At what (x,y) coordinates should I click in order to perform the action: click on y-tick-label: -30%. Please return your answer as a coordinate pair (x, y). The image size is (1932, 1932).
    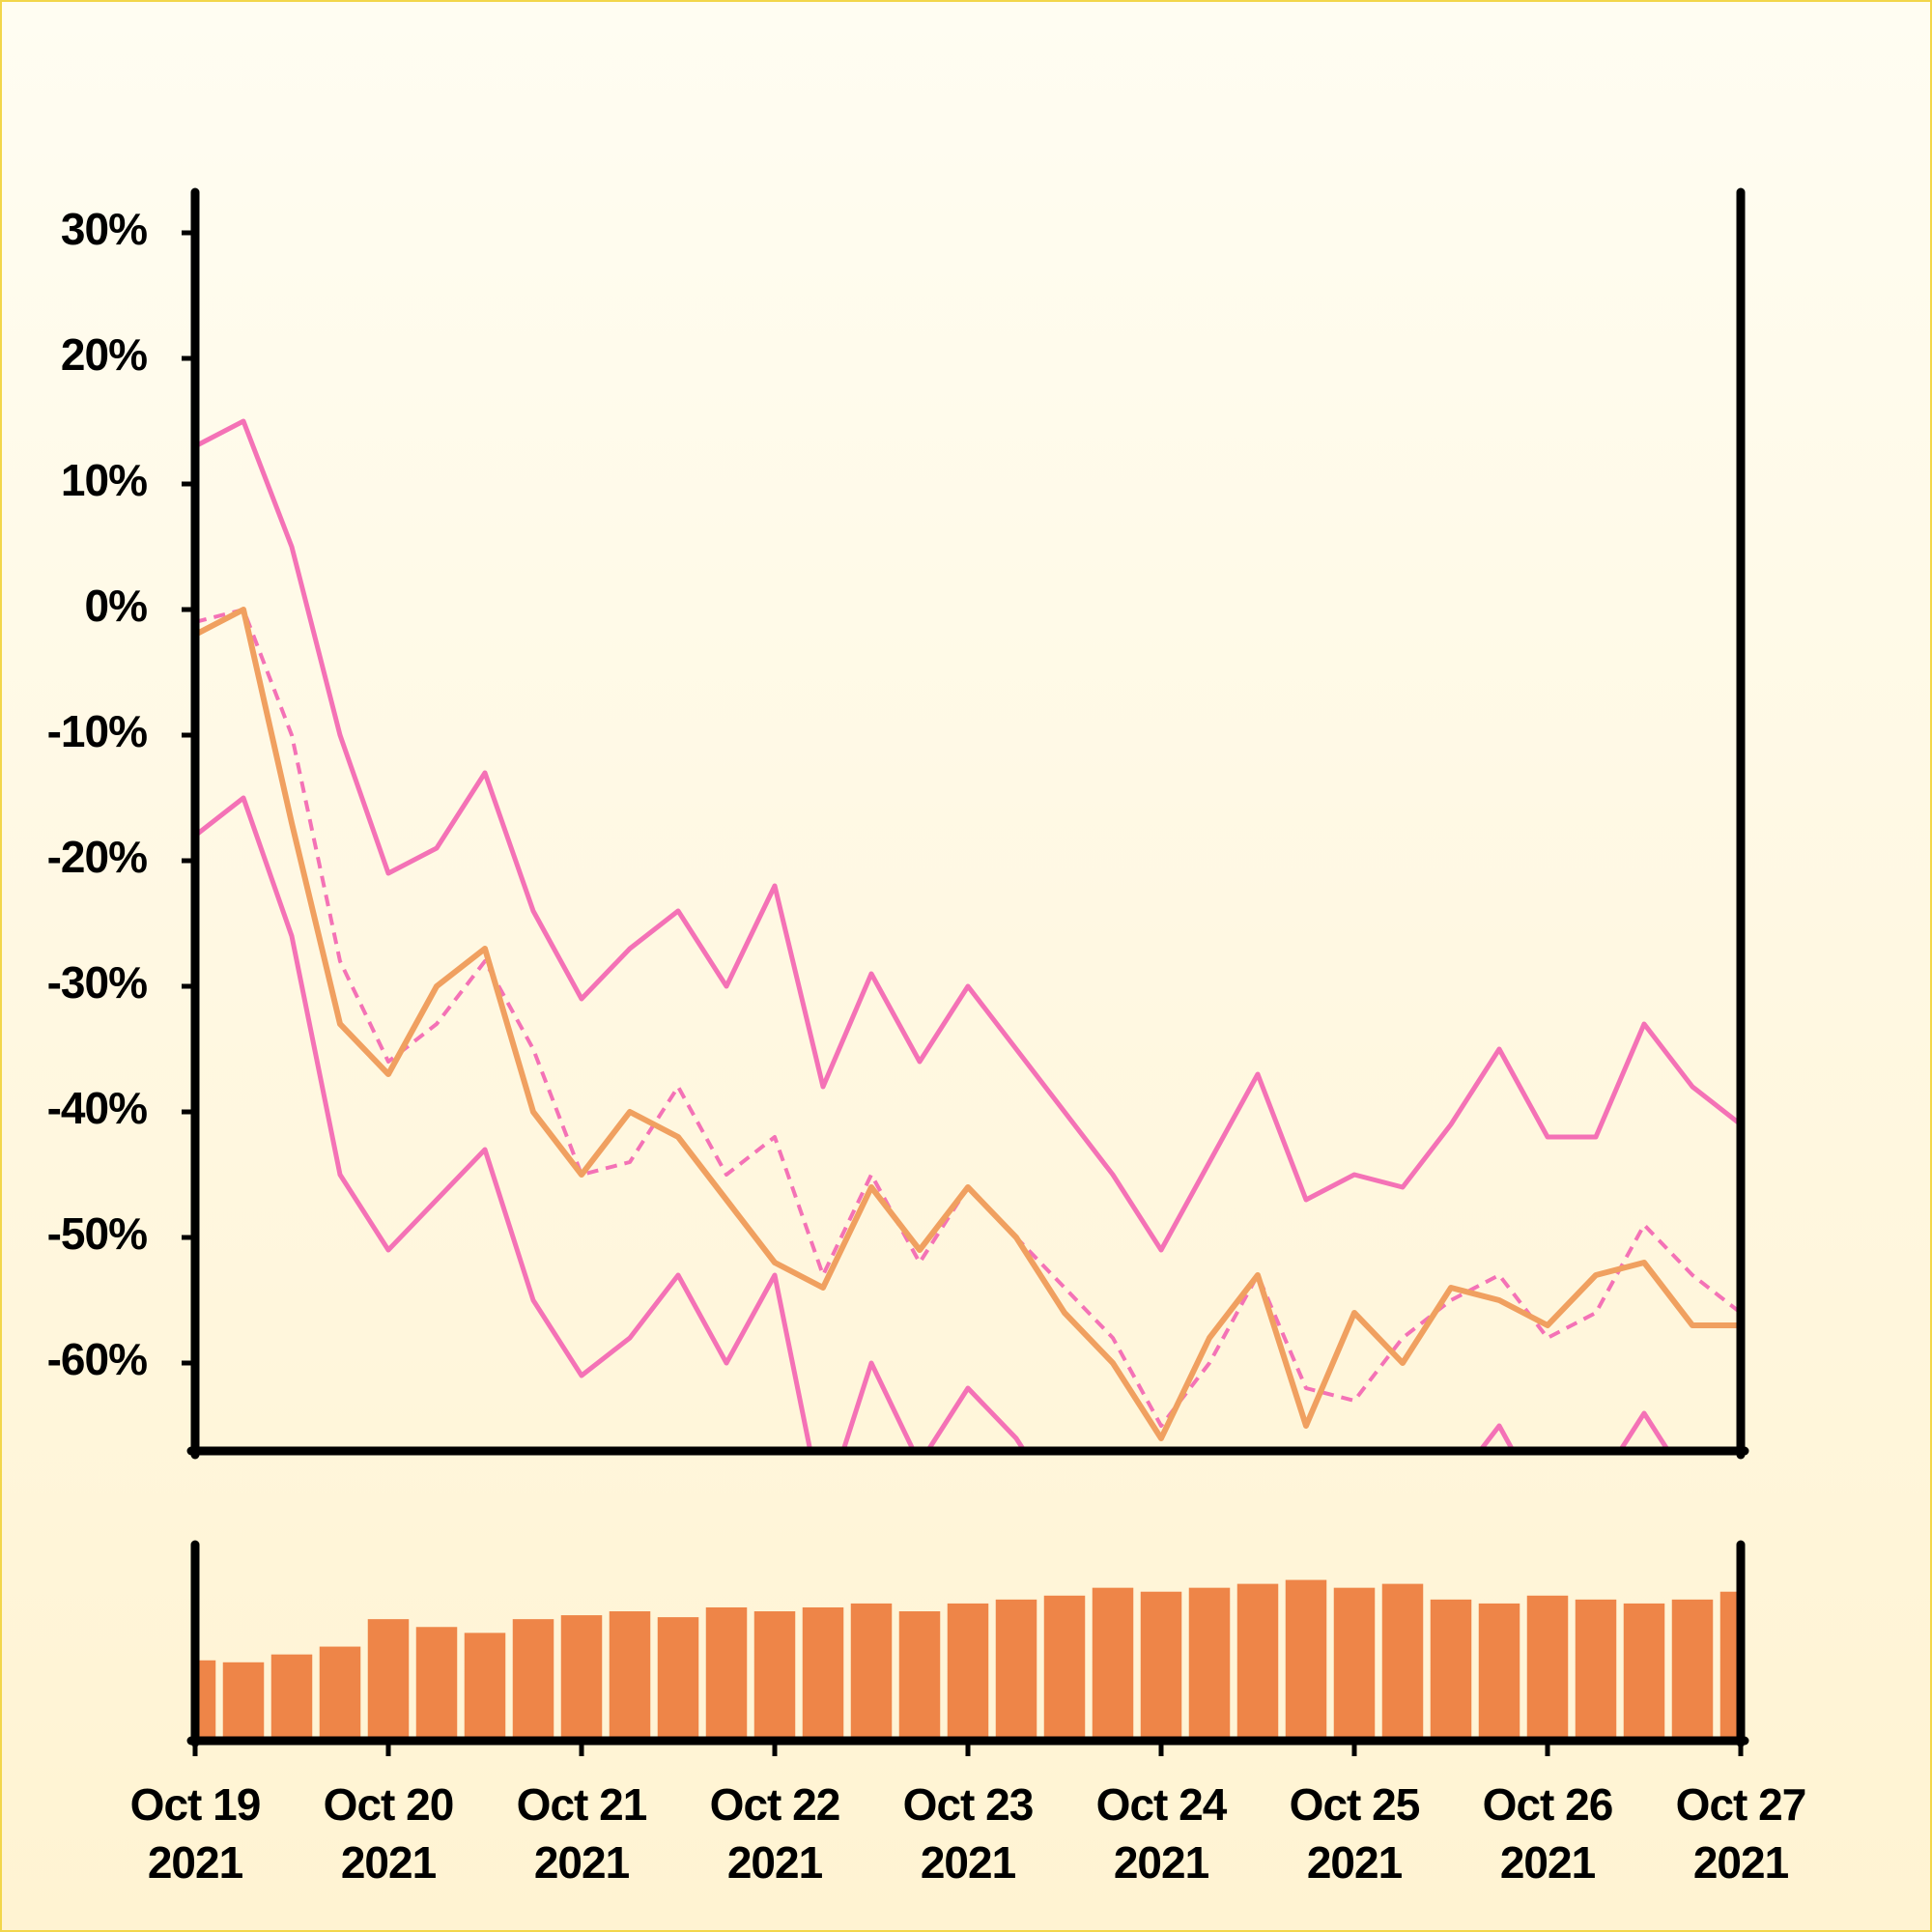
    Looking at the image, I should click on (97, 982).